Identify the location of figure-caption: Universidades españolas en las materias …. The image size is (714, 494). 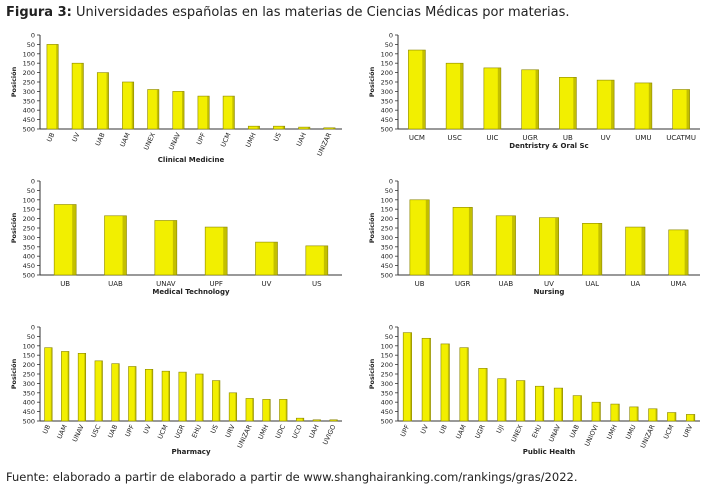
(323, 12).